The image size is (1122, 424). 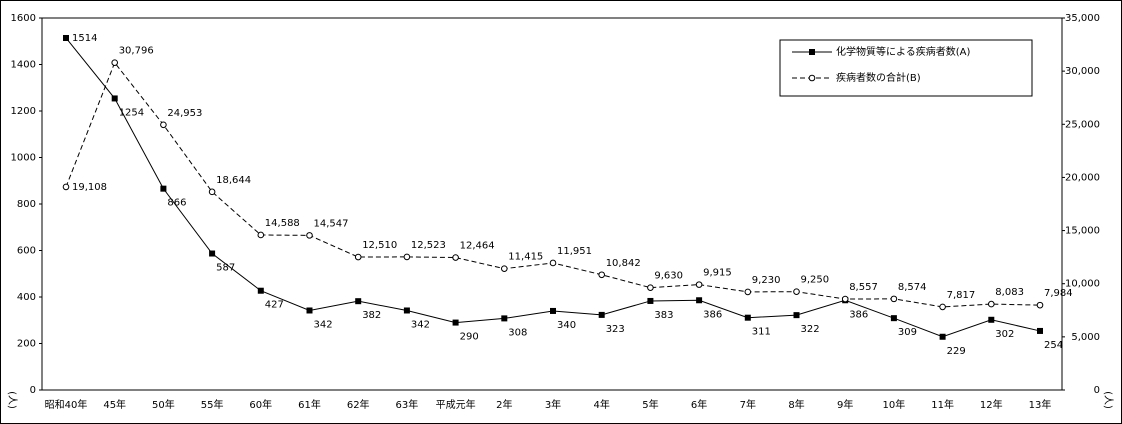 I want to click on y2-tick-label: 25,000, so click(x=1082, y=124).